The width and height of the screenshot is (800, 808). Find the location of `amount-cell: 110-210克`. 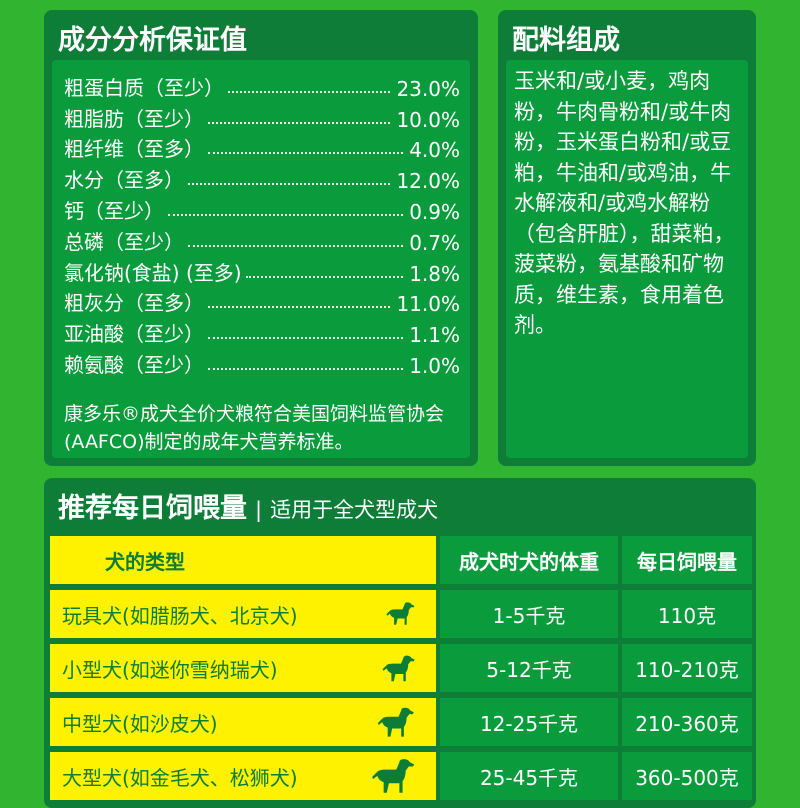

amount-cell: 110-210克 is located at coordinates (687, 668).